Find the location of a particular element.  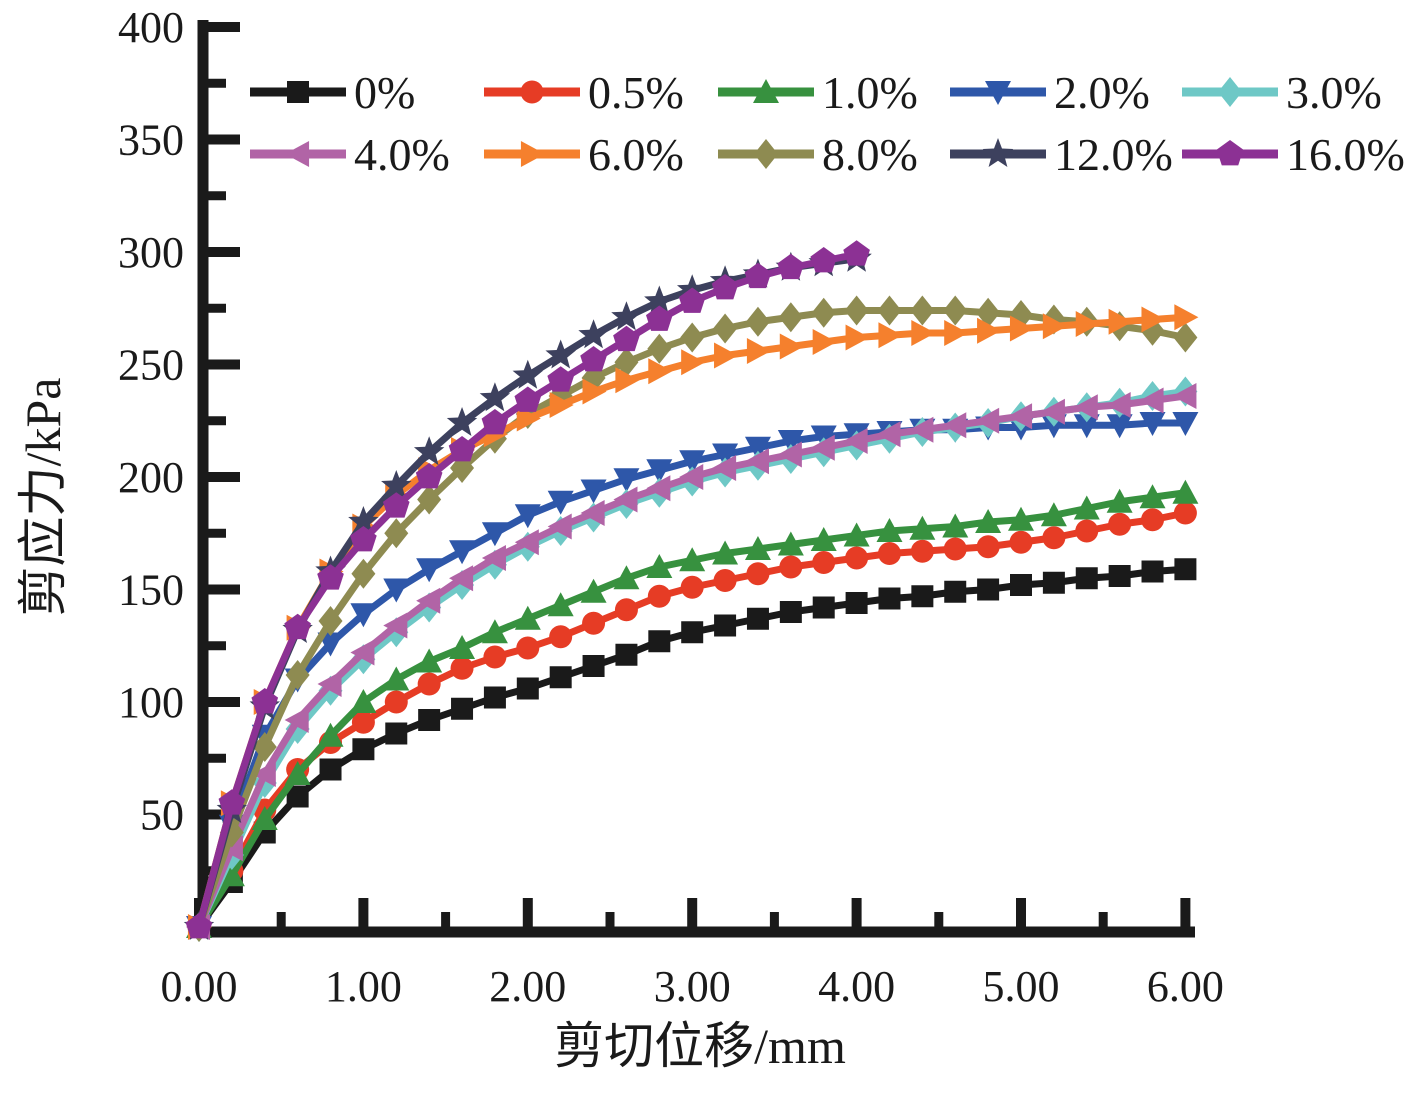

y-tick-label: 150 is located at coordinates (151, 590).